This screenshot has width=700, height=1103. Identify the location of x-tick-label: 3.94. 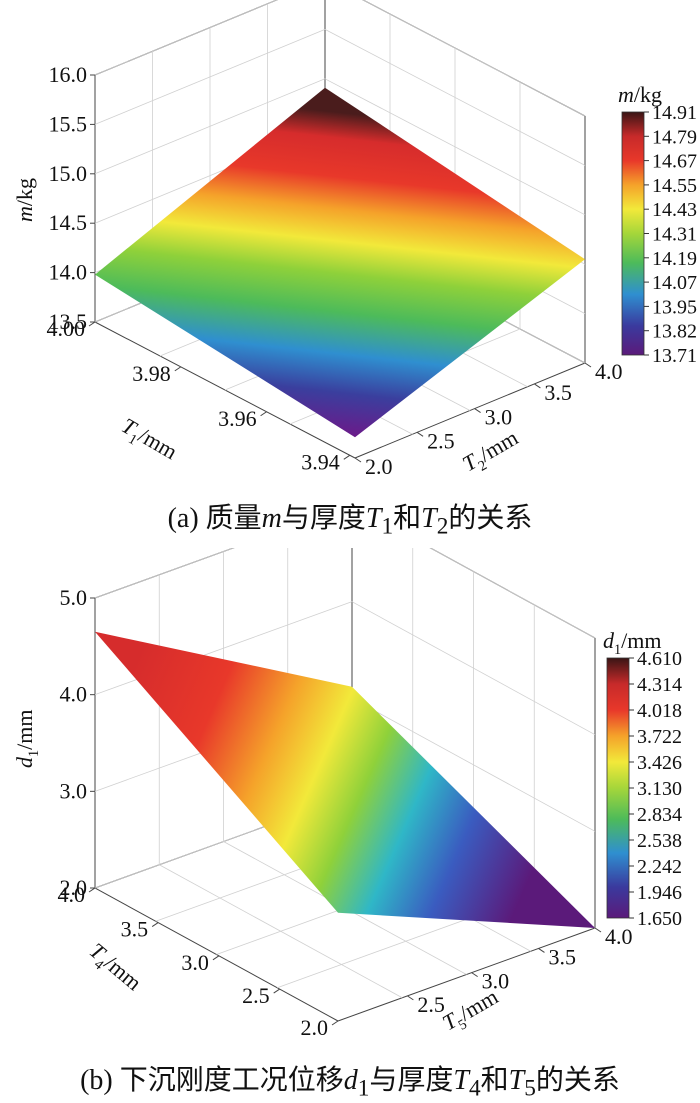
(320, 461).